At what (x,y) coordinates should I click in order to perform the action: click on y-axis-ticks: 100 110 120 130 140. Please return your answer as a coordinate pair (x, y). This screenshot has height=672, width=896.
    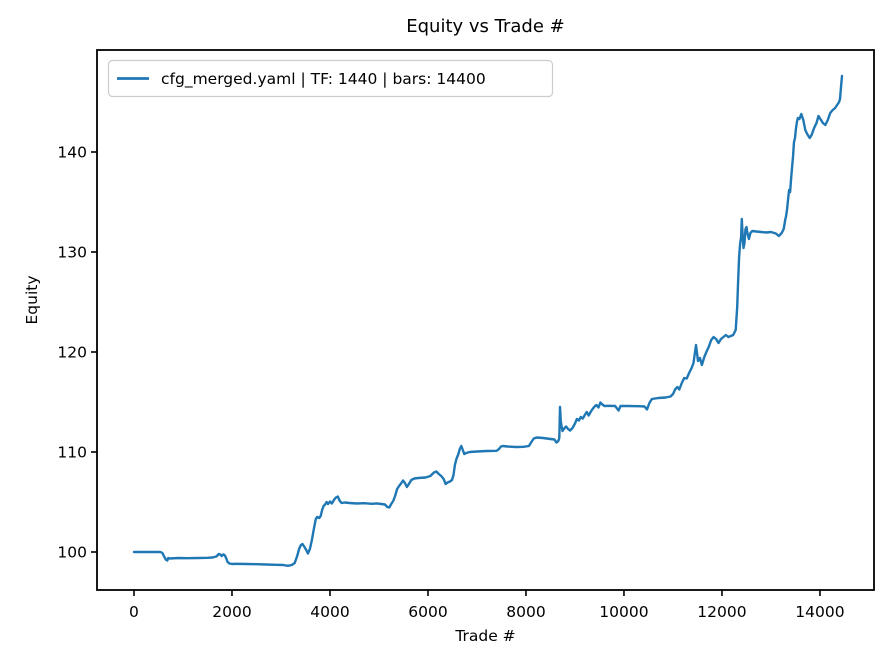
    Looking at the image, I should click on (77, 353).